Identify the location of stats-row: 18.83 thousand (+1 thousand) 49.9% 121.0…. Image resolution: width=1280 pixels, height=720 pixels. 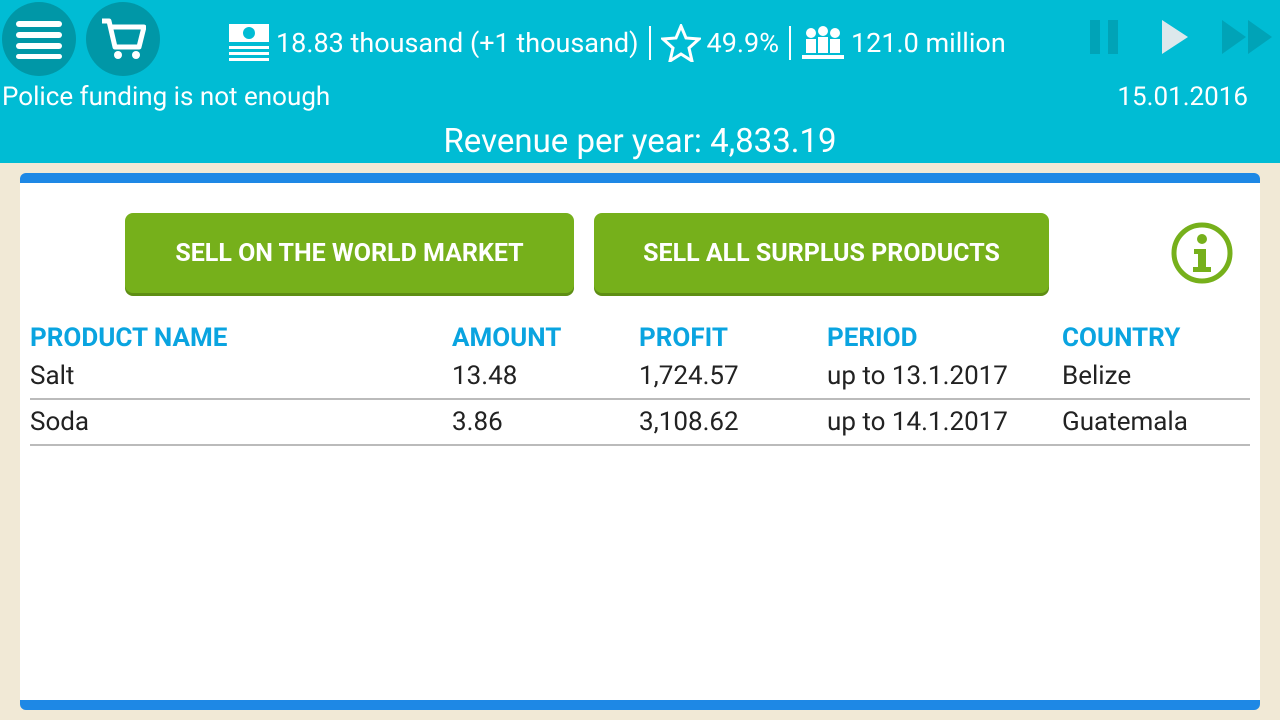
(617, 43).